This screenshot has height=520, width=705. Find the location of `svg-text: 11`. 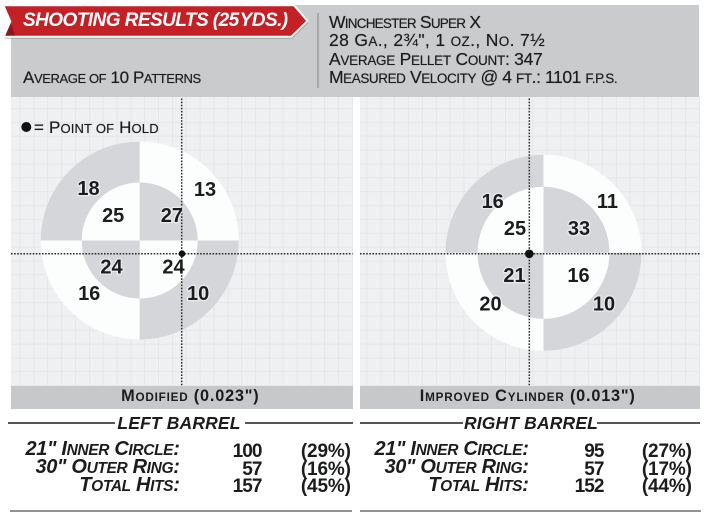

svg-text: 11 is located at coordinates (606, 202).